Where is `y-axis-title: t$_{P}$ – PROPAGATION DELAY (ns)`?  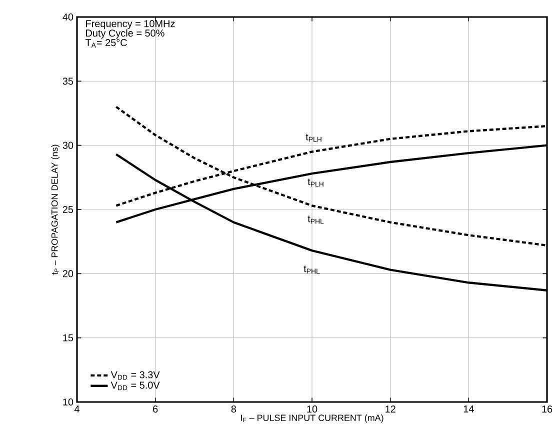 y-axis-title: t$_{P}$ – PROPAGATION DELAY (ns) is located at coordinates (55, 209).